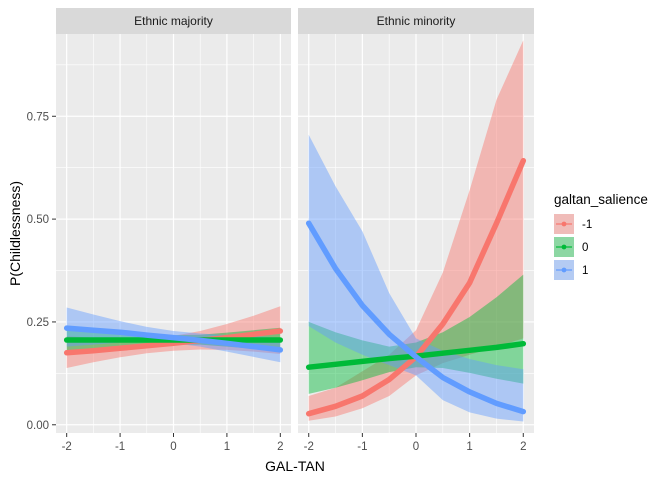 The width and height of the screenshot is (672, 485). I want to click on facet-strip-label: Ethnic majority, so click(173, 21).